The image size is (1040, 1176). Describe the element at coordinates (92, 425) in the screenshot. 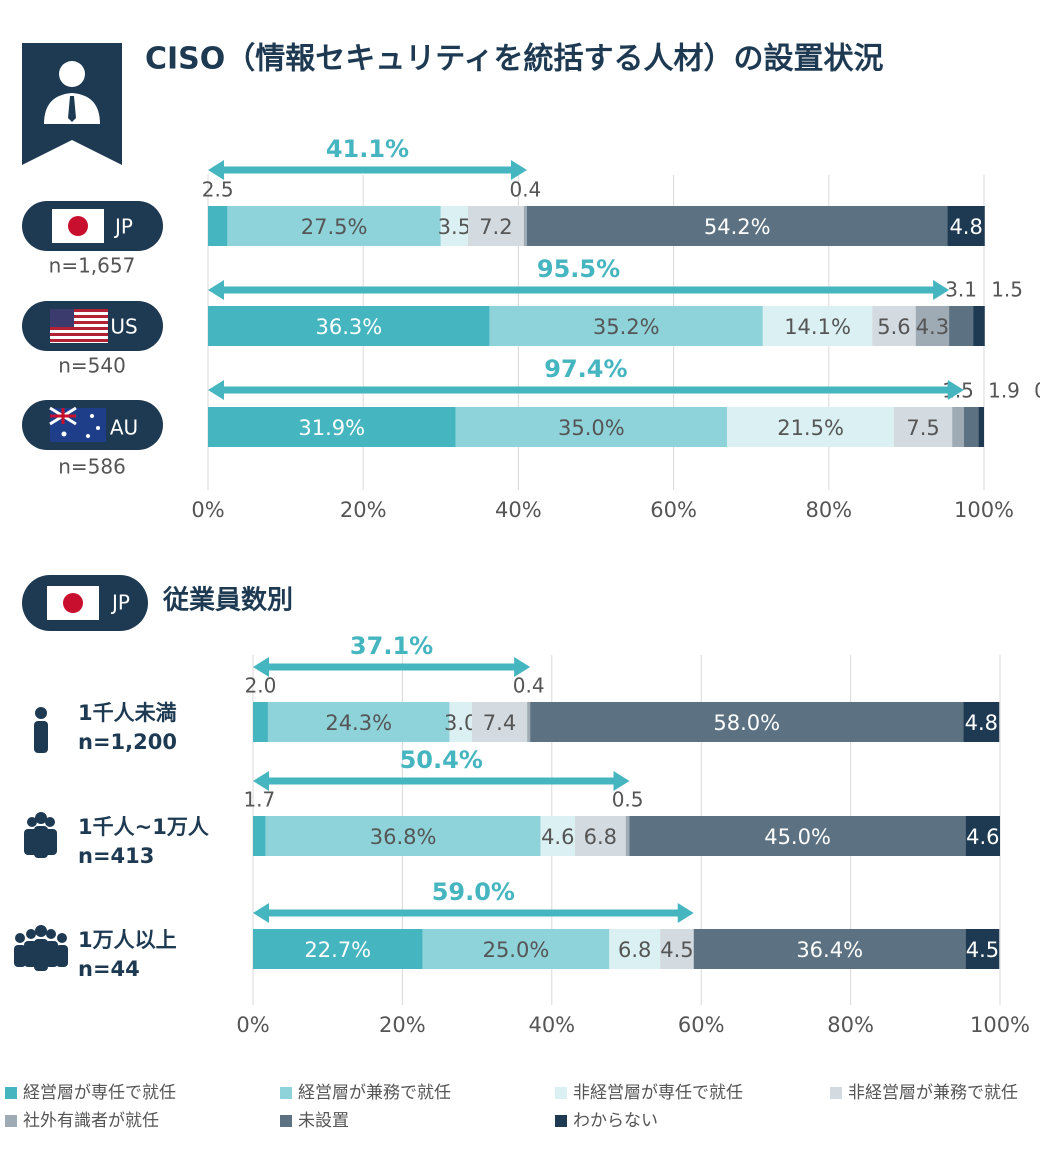

I see `badge-au` at that location.